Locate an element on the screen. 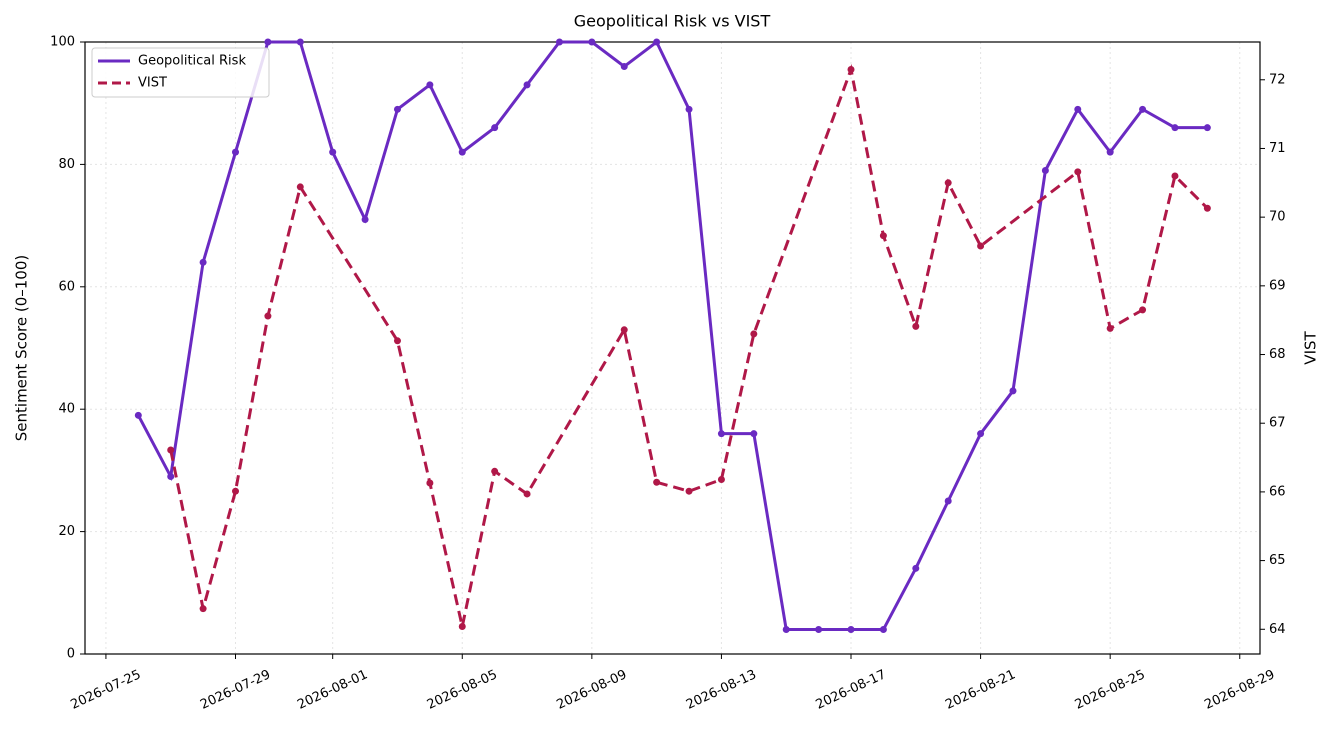 This screenshot has width=1335, height=735. y2-tick-label: 70 is located at coordinates (1277, 217).